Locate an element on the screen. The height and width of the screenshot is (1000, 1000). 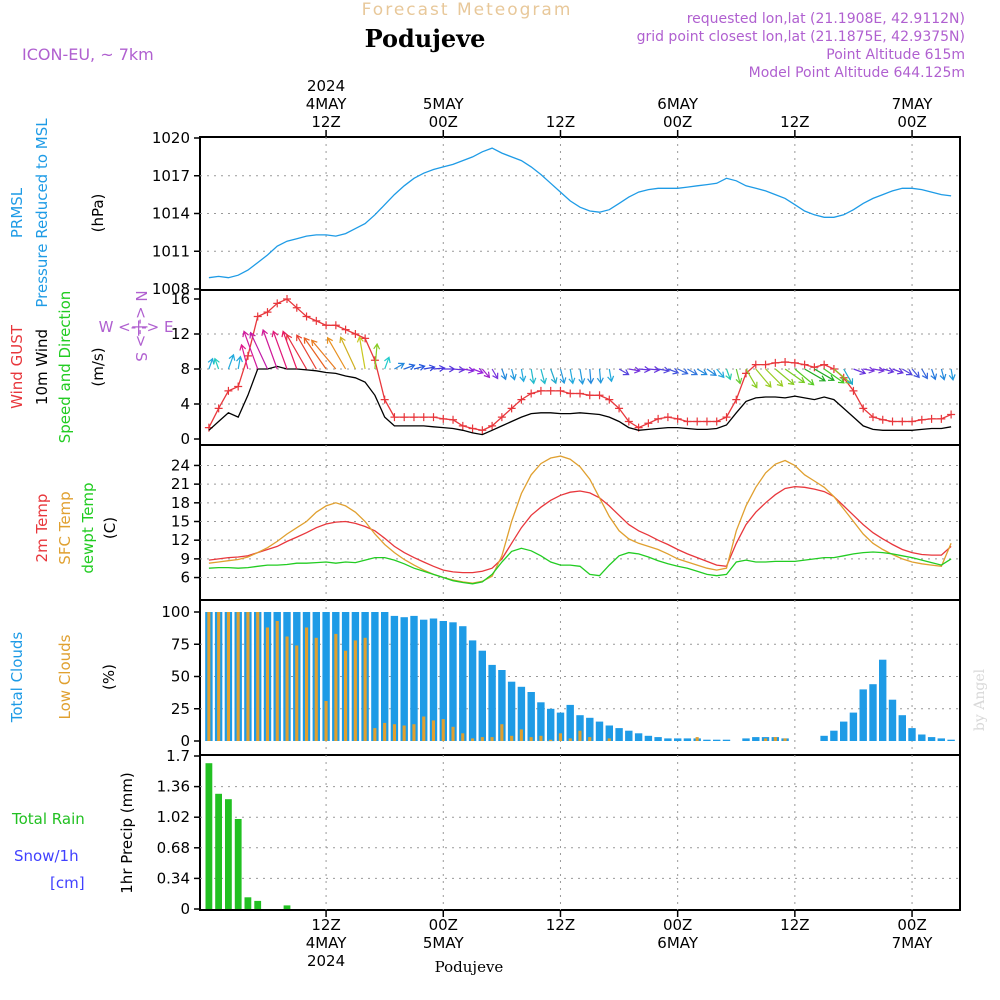
clouds-label-total: Total Clouds is located at coordinates (17, 678).